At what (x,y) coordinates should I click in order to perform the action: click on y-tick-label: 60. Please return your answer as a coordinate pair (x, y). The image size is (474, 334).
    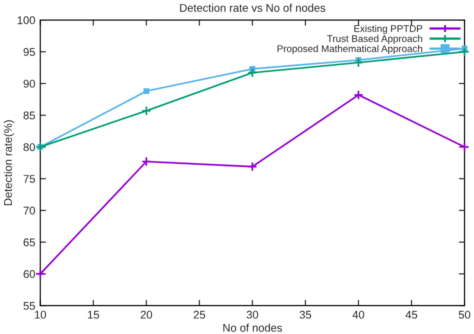
    Looking at the image, I should click on (29, 274).